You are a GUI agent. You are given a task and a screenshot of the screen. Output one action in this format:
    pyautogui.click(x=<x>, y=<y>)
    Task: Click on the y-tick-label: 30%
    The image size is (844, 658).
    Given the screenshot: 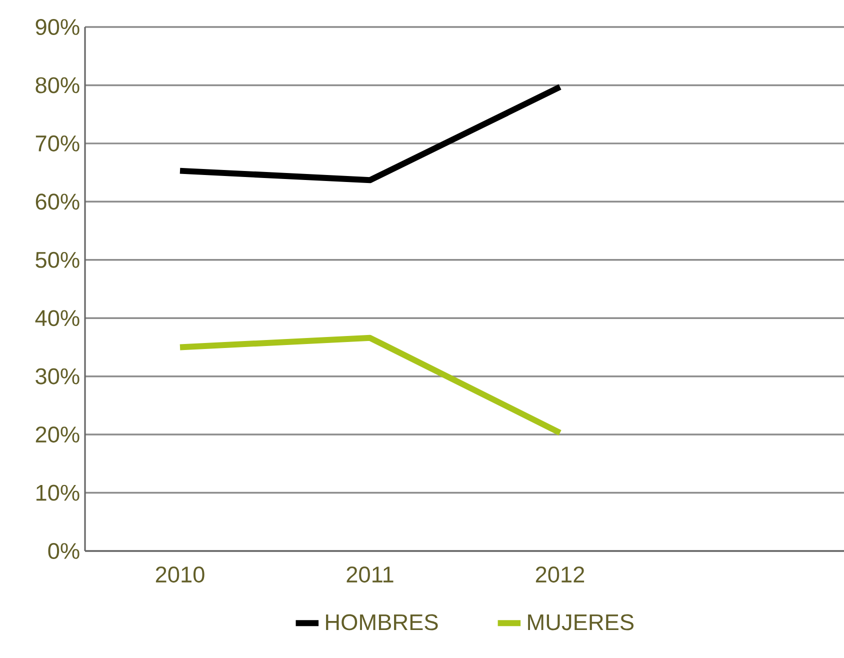 What is the action you would take?
    pyautogui.click(x=58, y=376)
    